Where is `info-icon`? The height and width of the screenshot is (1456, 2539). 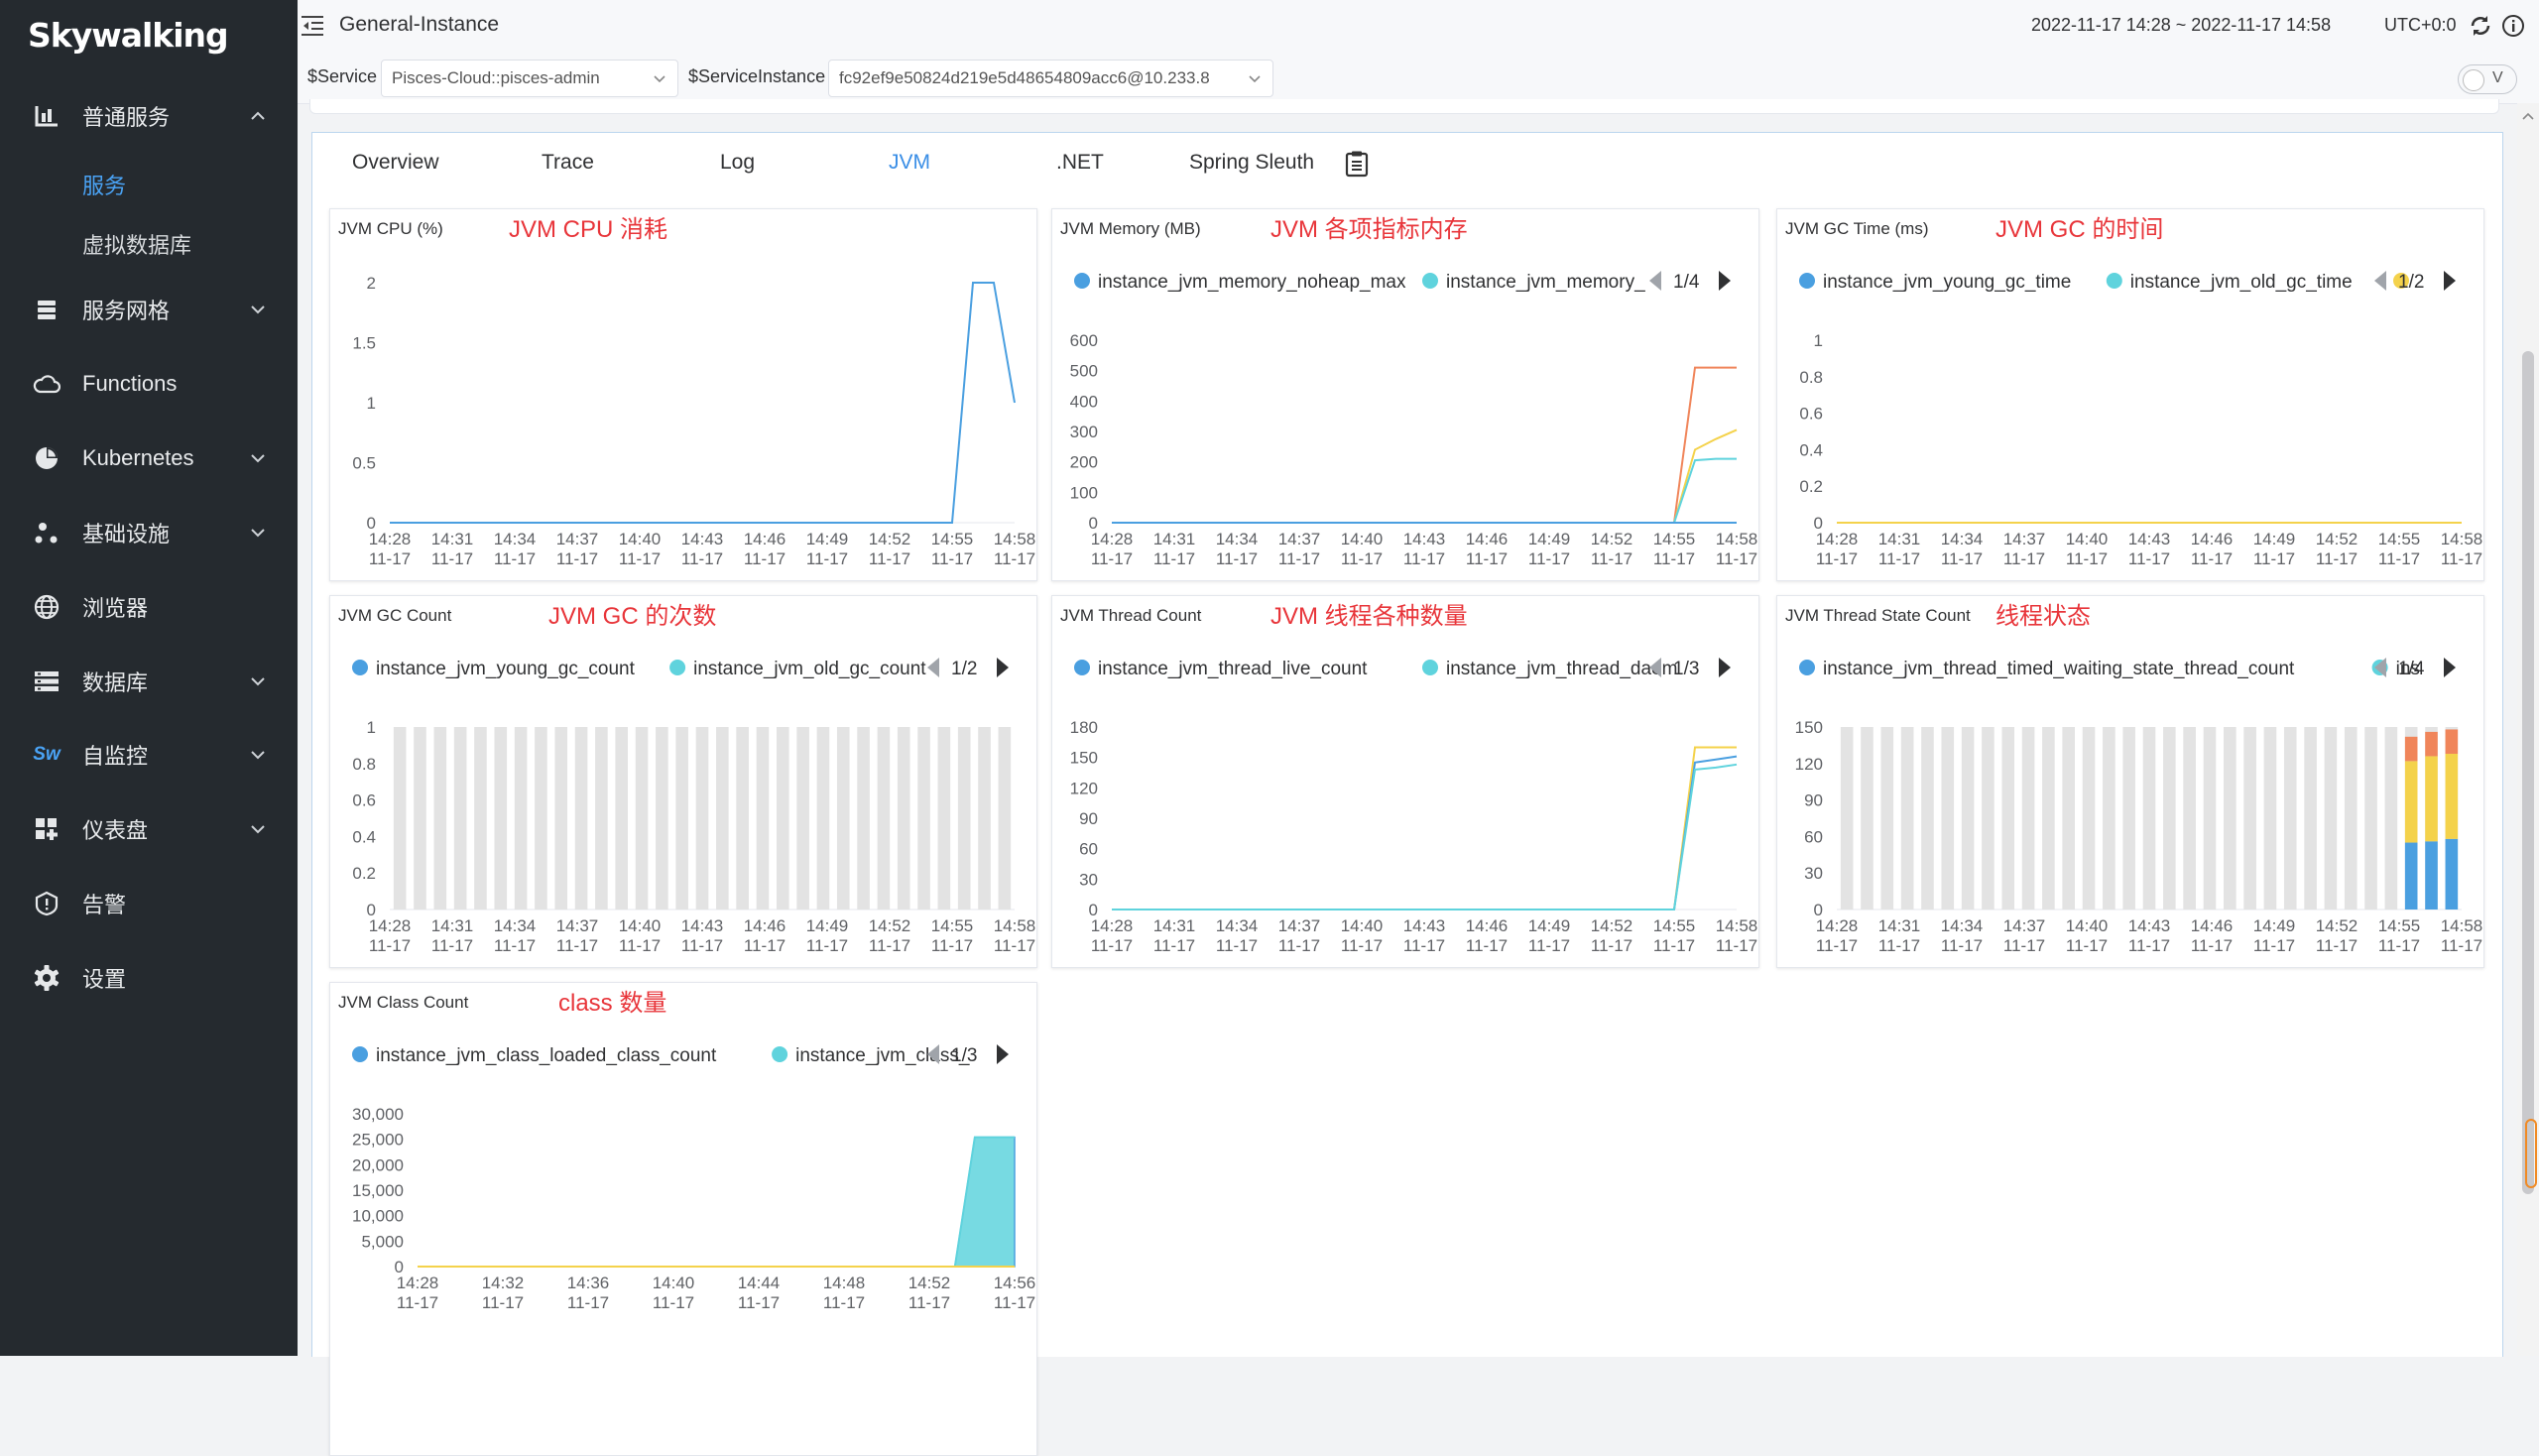 info-icon is located at coordinates (2513, 26).